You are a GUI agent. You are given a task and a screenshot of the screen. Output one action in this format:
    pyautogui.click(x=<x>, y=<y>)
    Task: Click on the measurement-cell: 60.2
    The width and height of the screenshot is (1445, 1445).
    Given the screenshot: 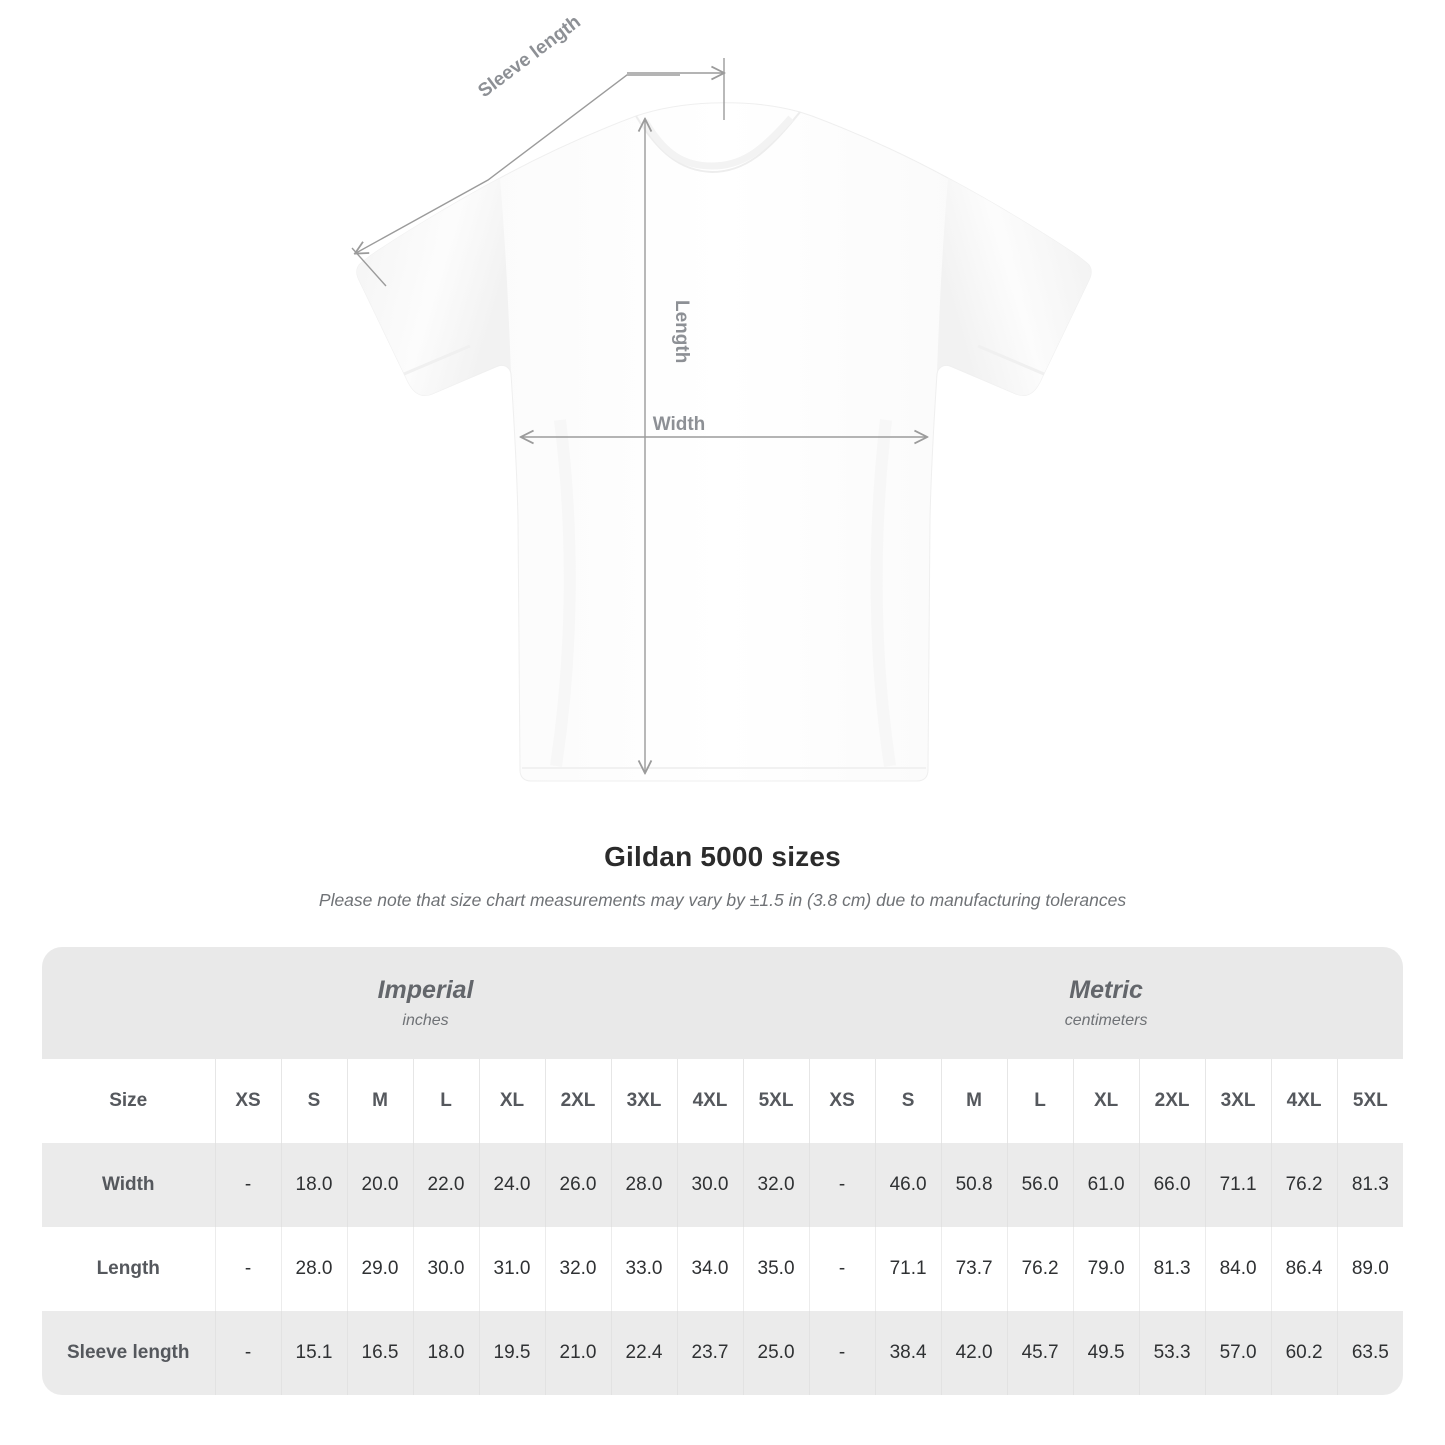 What is the action you would take?
    pyautogui.click(x=1304, y=1353)
    